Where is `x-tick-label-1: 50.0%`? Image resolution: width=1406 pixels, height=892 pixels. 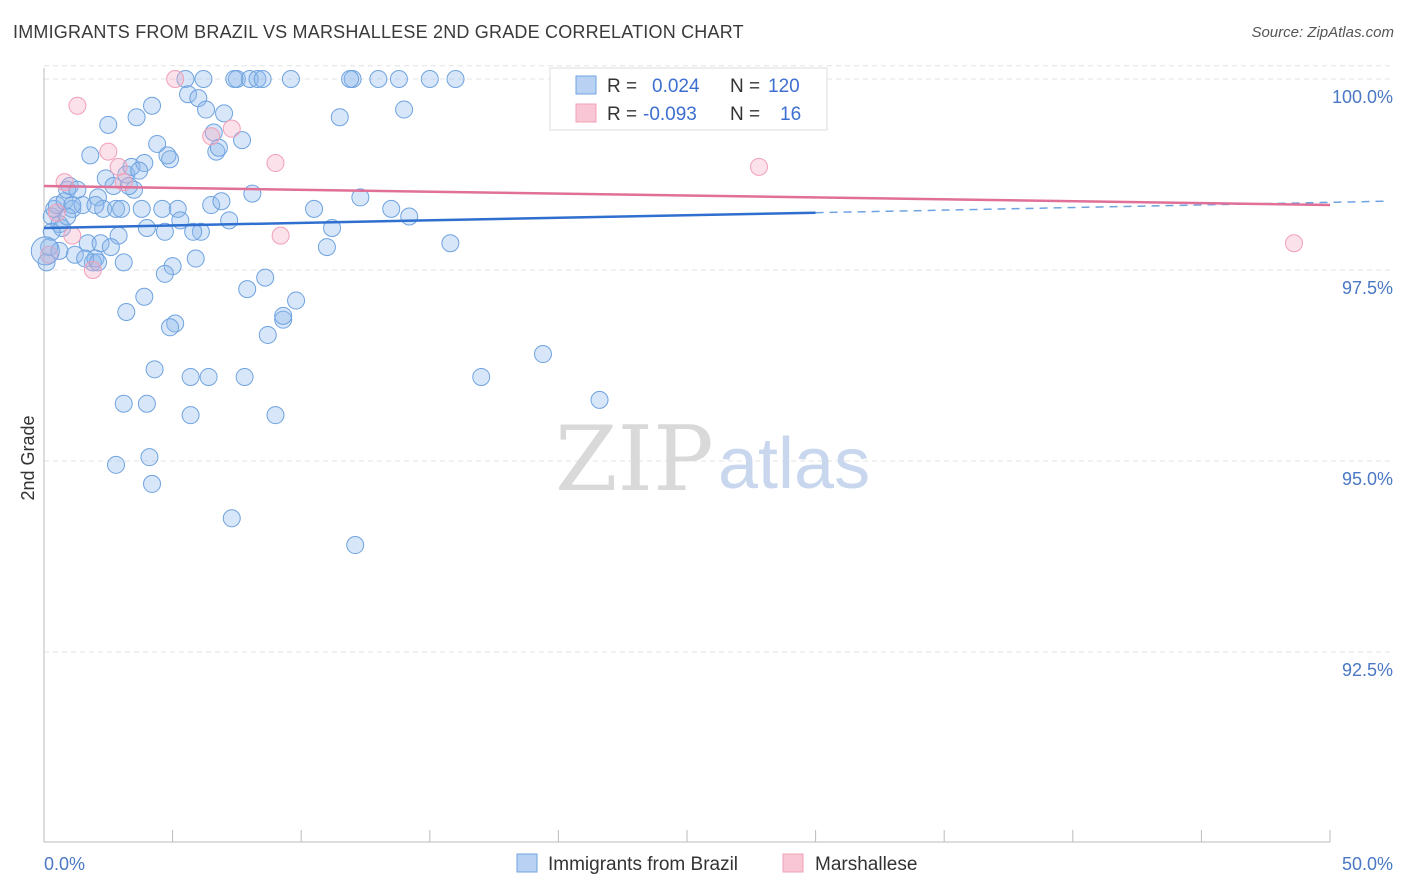
x-tick-label-1: 50.0% is located at coordinates (1367, 864).